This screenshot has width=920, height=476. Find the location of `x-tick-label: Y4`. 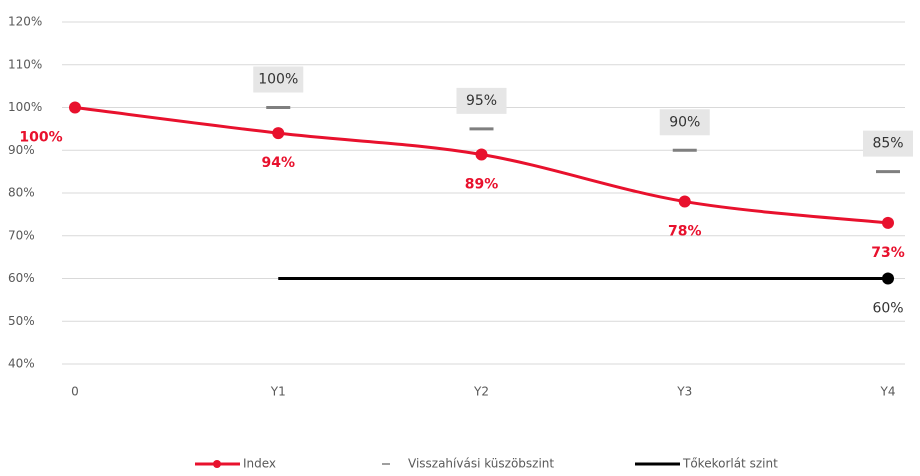

x-tick-label: Y4 is located at coordinates (888, 392).